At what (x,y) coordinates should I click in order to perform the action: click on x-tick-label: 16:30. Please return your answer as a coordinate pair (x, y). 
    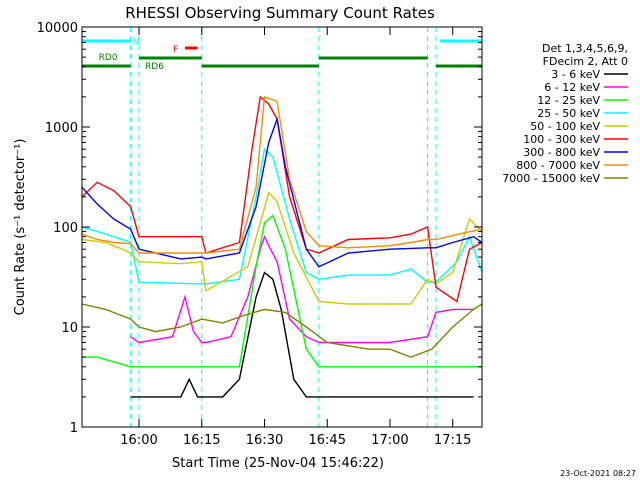
    Looking at the image, I should click on (264, 440).